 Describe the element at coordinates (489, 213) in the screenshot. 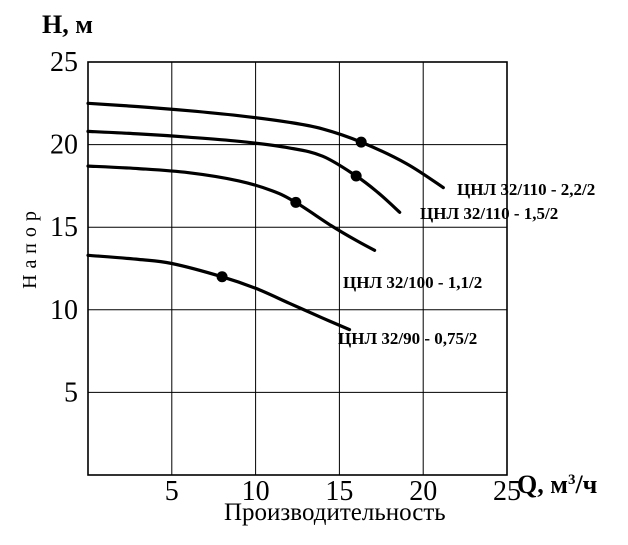

I see `series-label-cnl-32-110-1-5: ЦНЛ 32/110 - 1,5/2` at that location.